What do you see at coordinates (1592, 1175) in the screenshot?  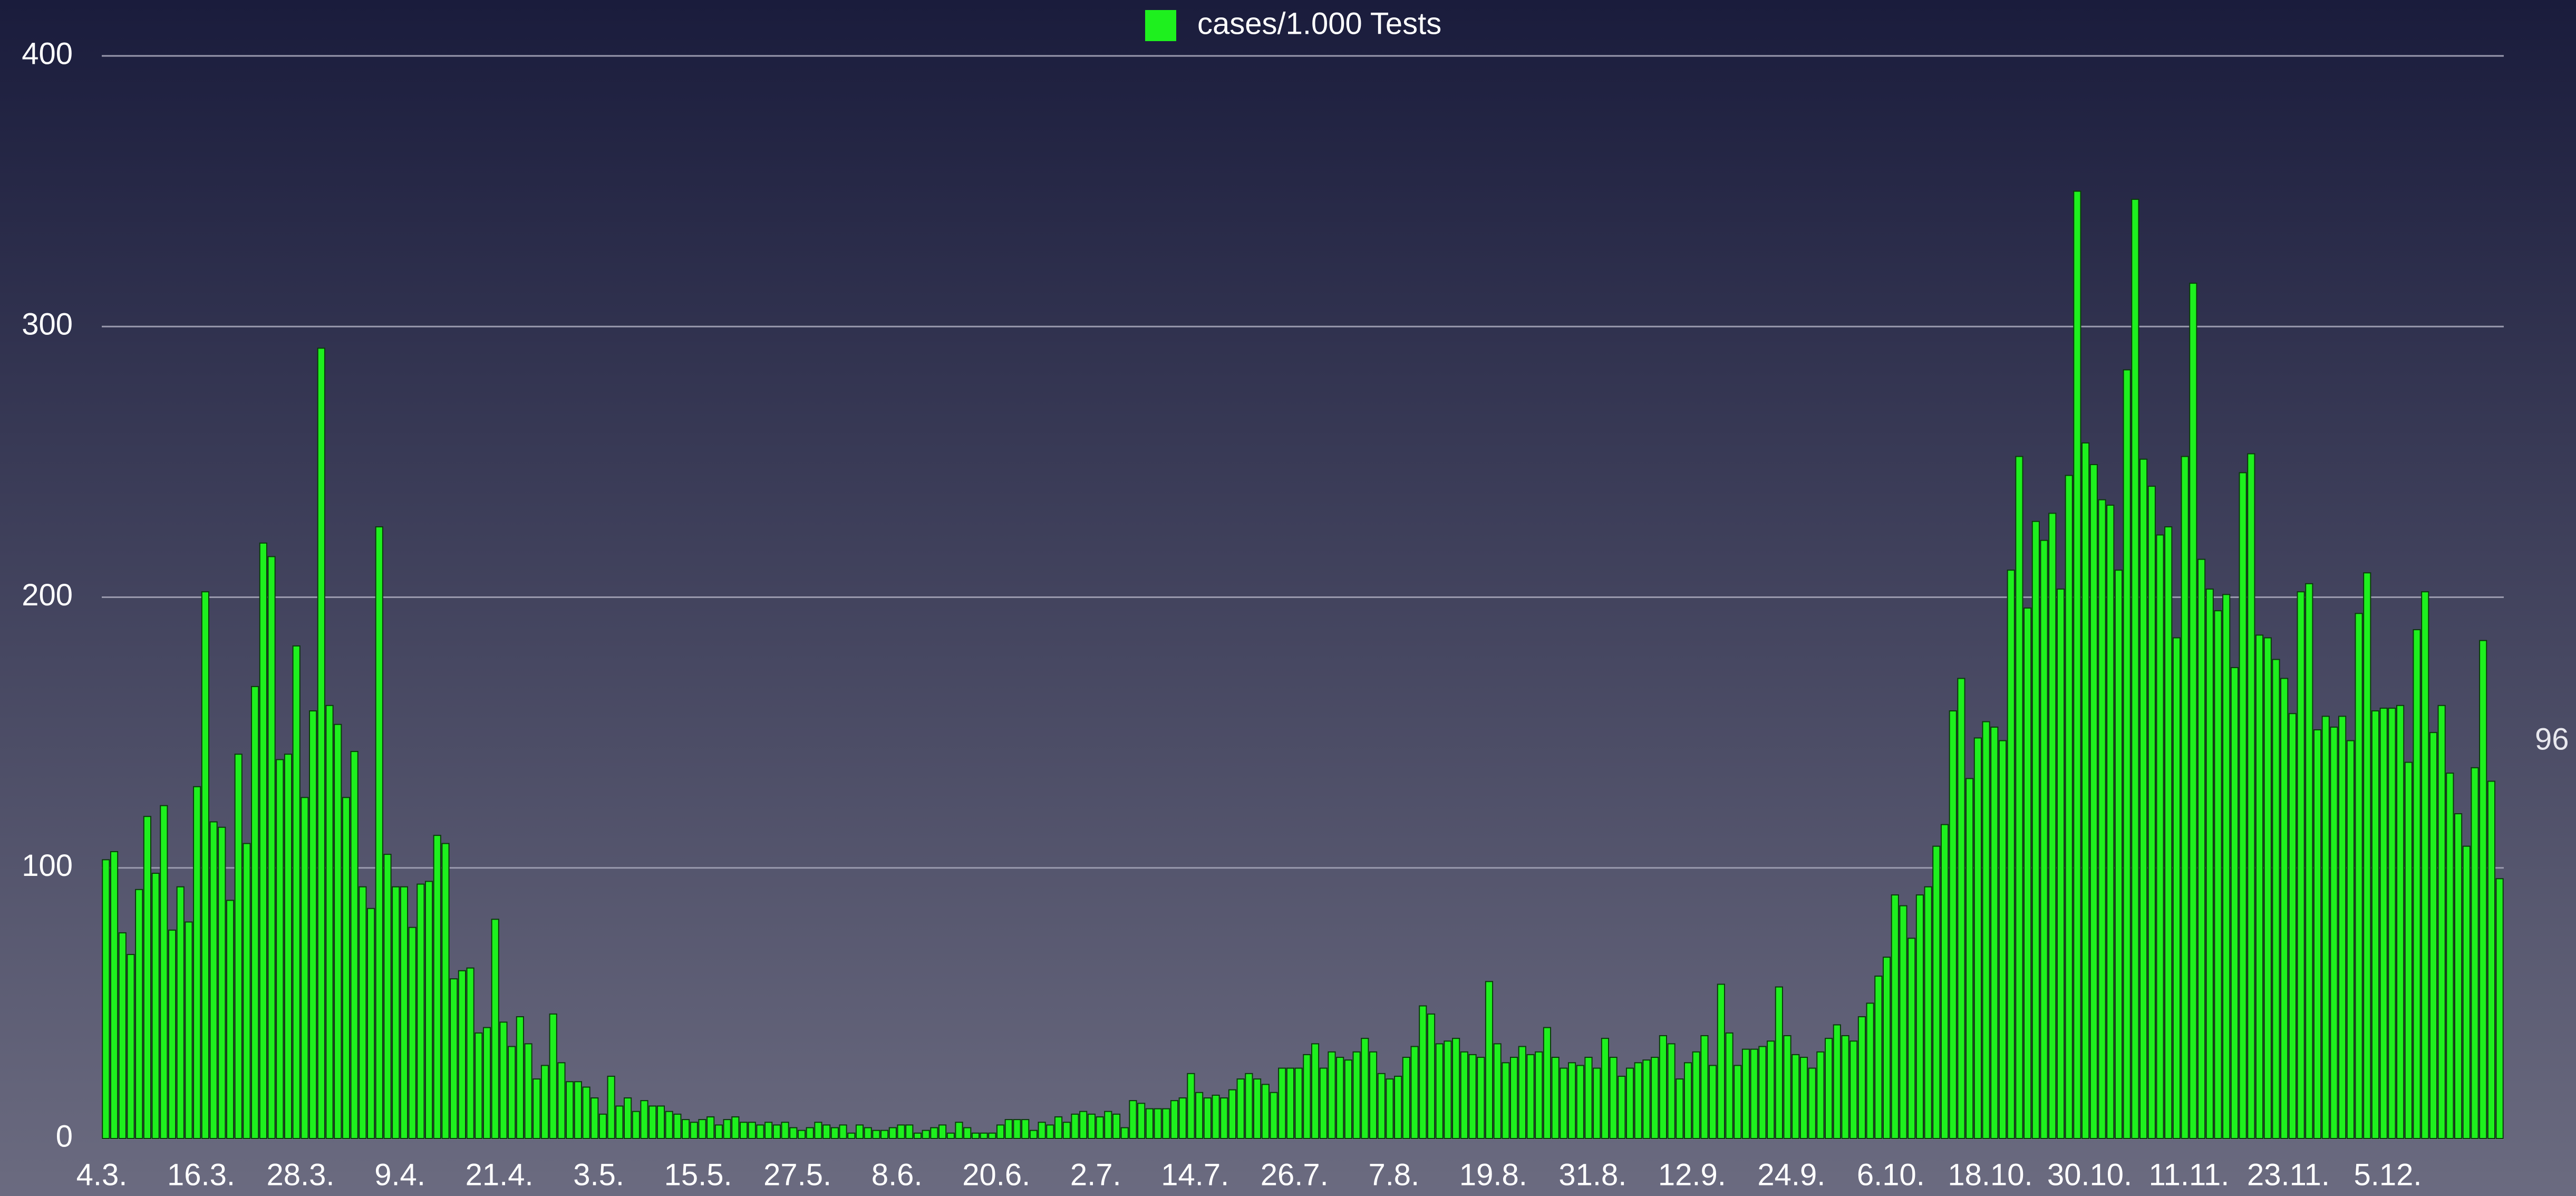 I see `x-tick-label: 31.8.` at bounding box center [1592, 1175].